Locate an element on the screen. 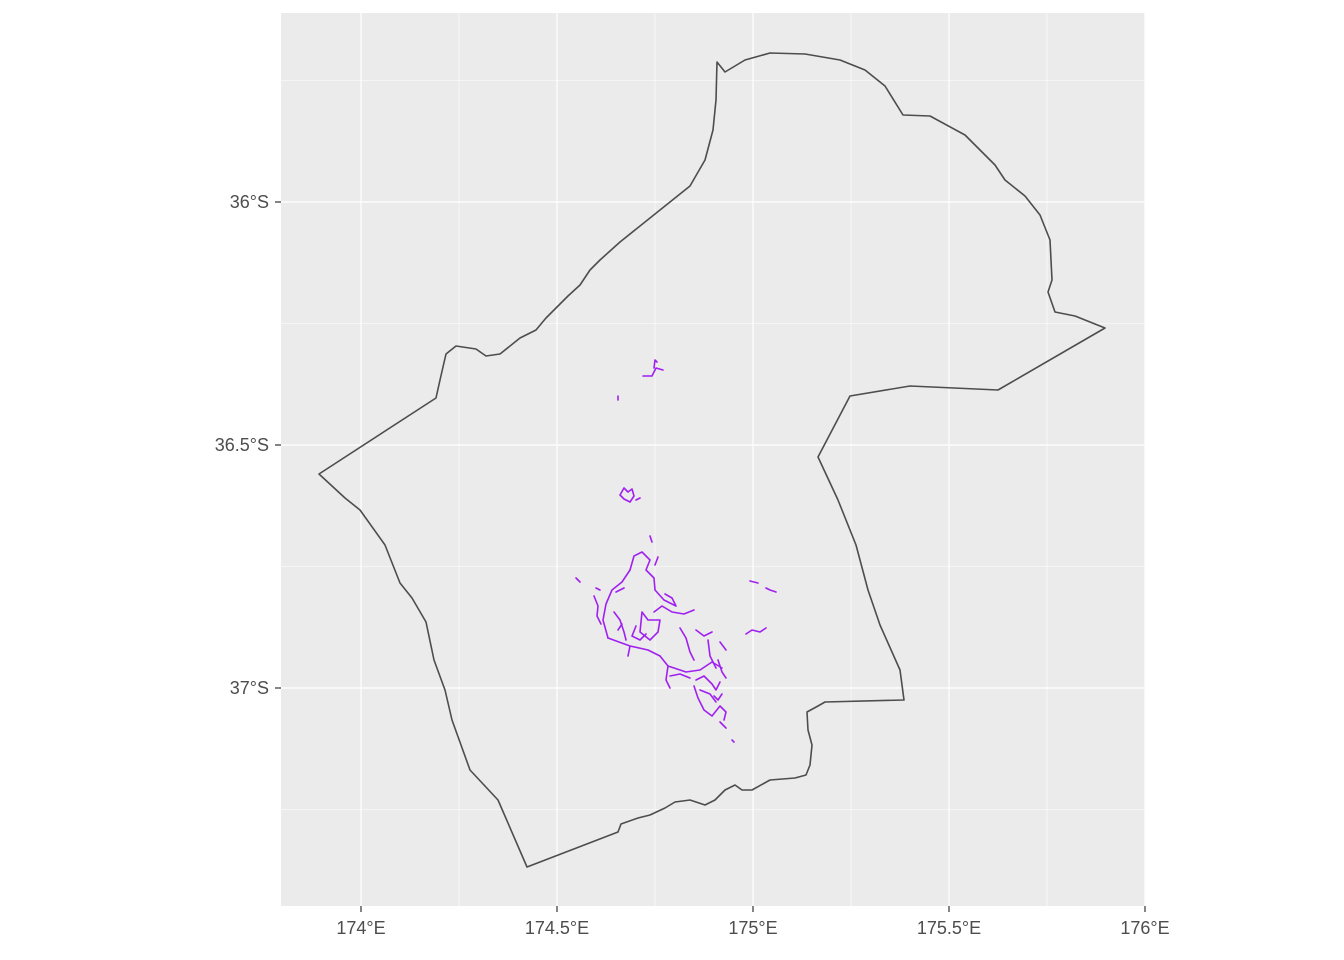 Image resolution: width=1344 pixels, height=960 pixels. x-tick-label: 174.5°E is located at coordinates (557, 928).